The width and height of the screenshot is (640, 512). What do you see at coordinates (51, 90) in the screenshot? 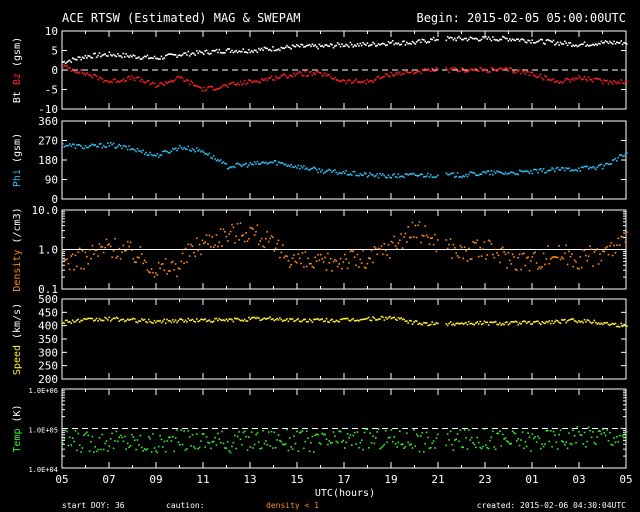
I see `y-tick-label: -5` at bounding box center [51, 90].